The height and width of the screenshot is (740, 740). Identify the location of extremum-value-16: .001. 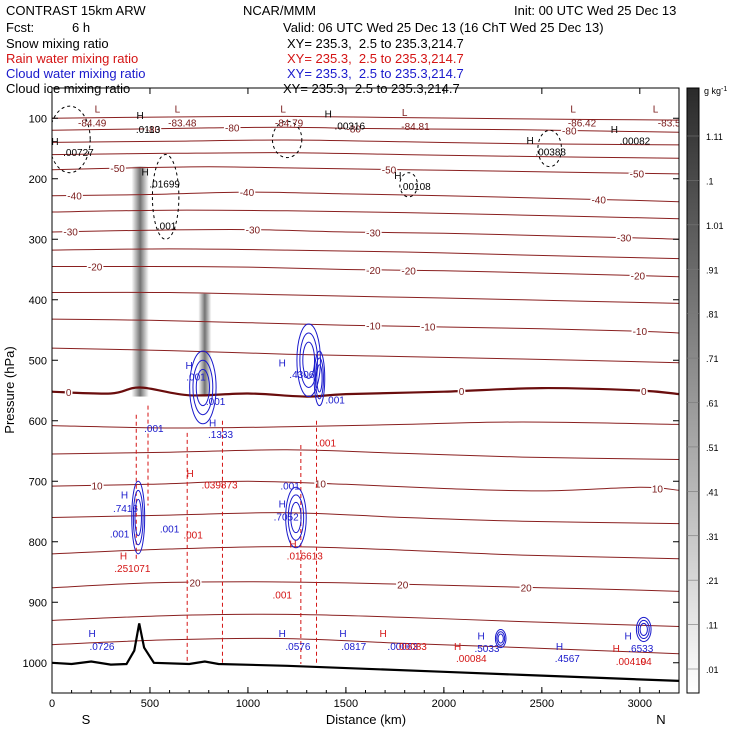
(335, 401).